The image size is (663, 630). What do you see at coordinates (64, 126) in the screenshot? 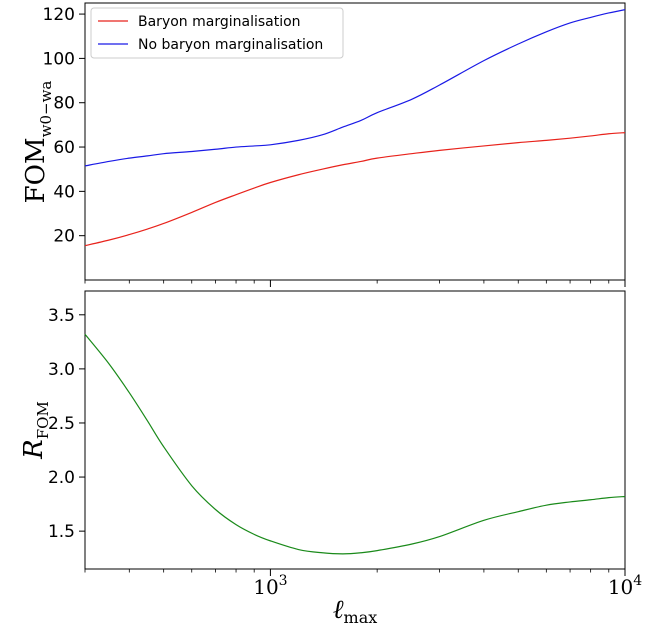
I see `top-y-ticks: 20 40 60 80 100 120` at bounding box center [64, 126].